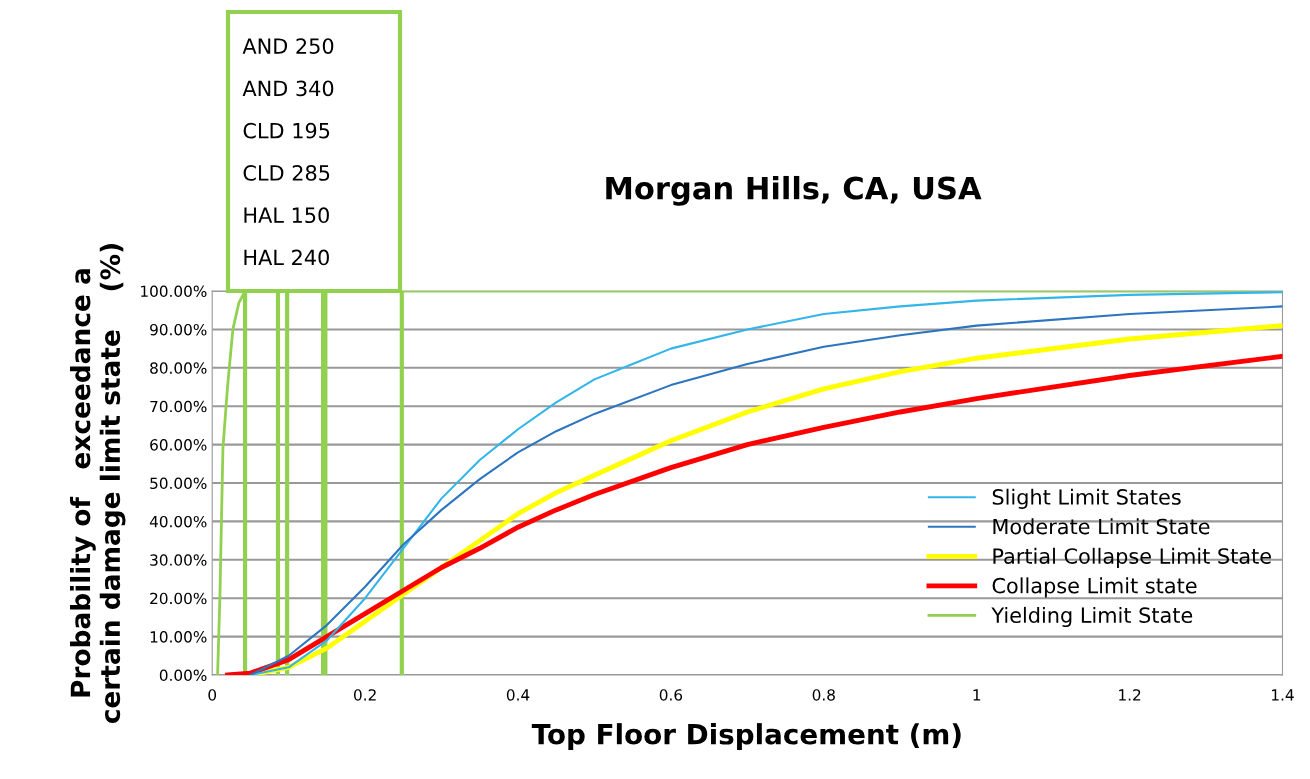 Image resolution: width=1310 pixels, height=779 pixels. What do you see at coordinates (1086, 498) in the screenshot?
I see `legend-label: Slight Limit States` at bounding box center [1086, 498].